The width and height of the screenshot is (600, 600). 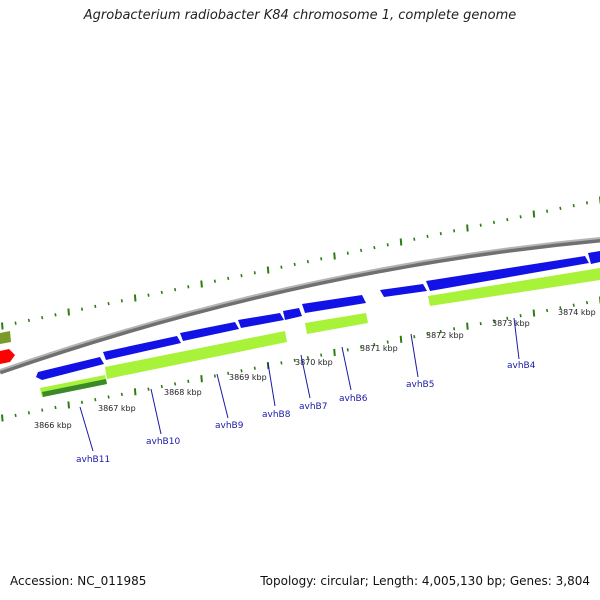 I want to click on leader-avhB10, so click(x=156, y=411).